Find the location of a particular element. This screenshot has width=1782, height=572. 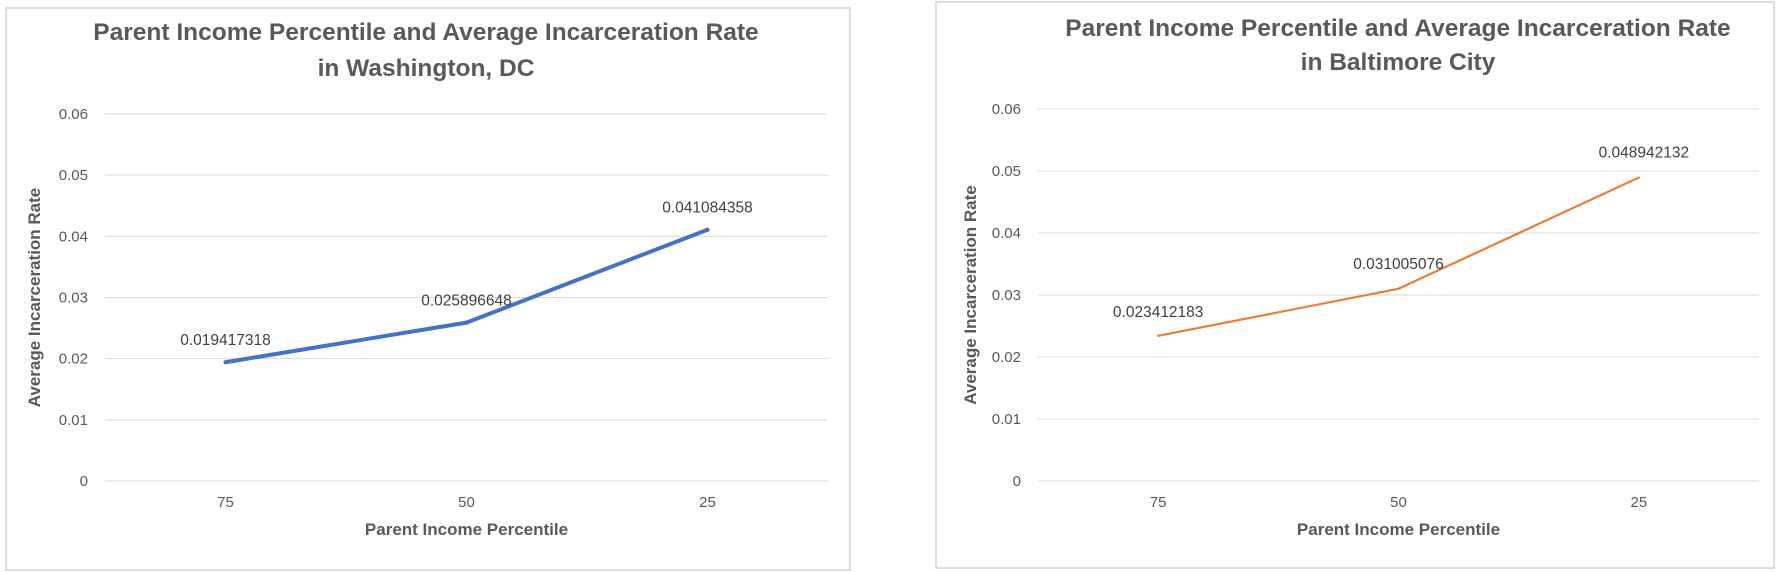

data-label: 0.041084358 is located at coordinates (707, 208).